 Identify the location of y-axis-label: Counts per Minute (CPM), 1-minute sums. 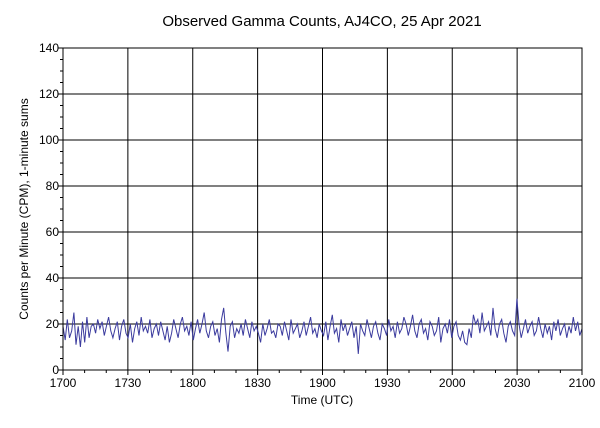
(24, 208).